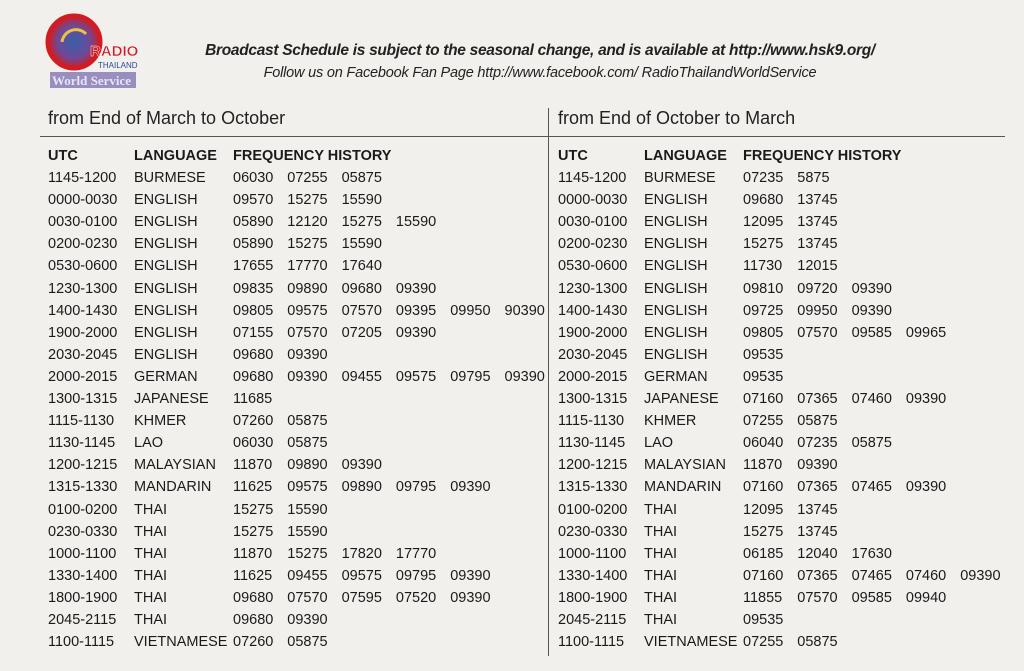  What do you see at coordinates (677, 118) in the screenshot?
I see `season-title-winter: from End of October to March` at bounding box center [677, 118].